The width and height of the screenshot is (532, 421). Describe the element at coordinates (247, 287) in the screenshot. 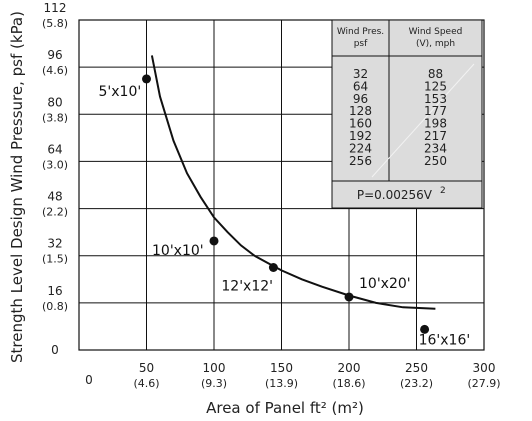

I see `data-point-label-2: 12'x12'` at that location.